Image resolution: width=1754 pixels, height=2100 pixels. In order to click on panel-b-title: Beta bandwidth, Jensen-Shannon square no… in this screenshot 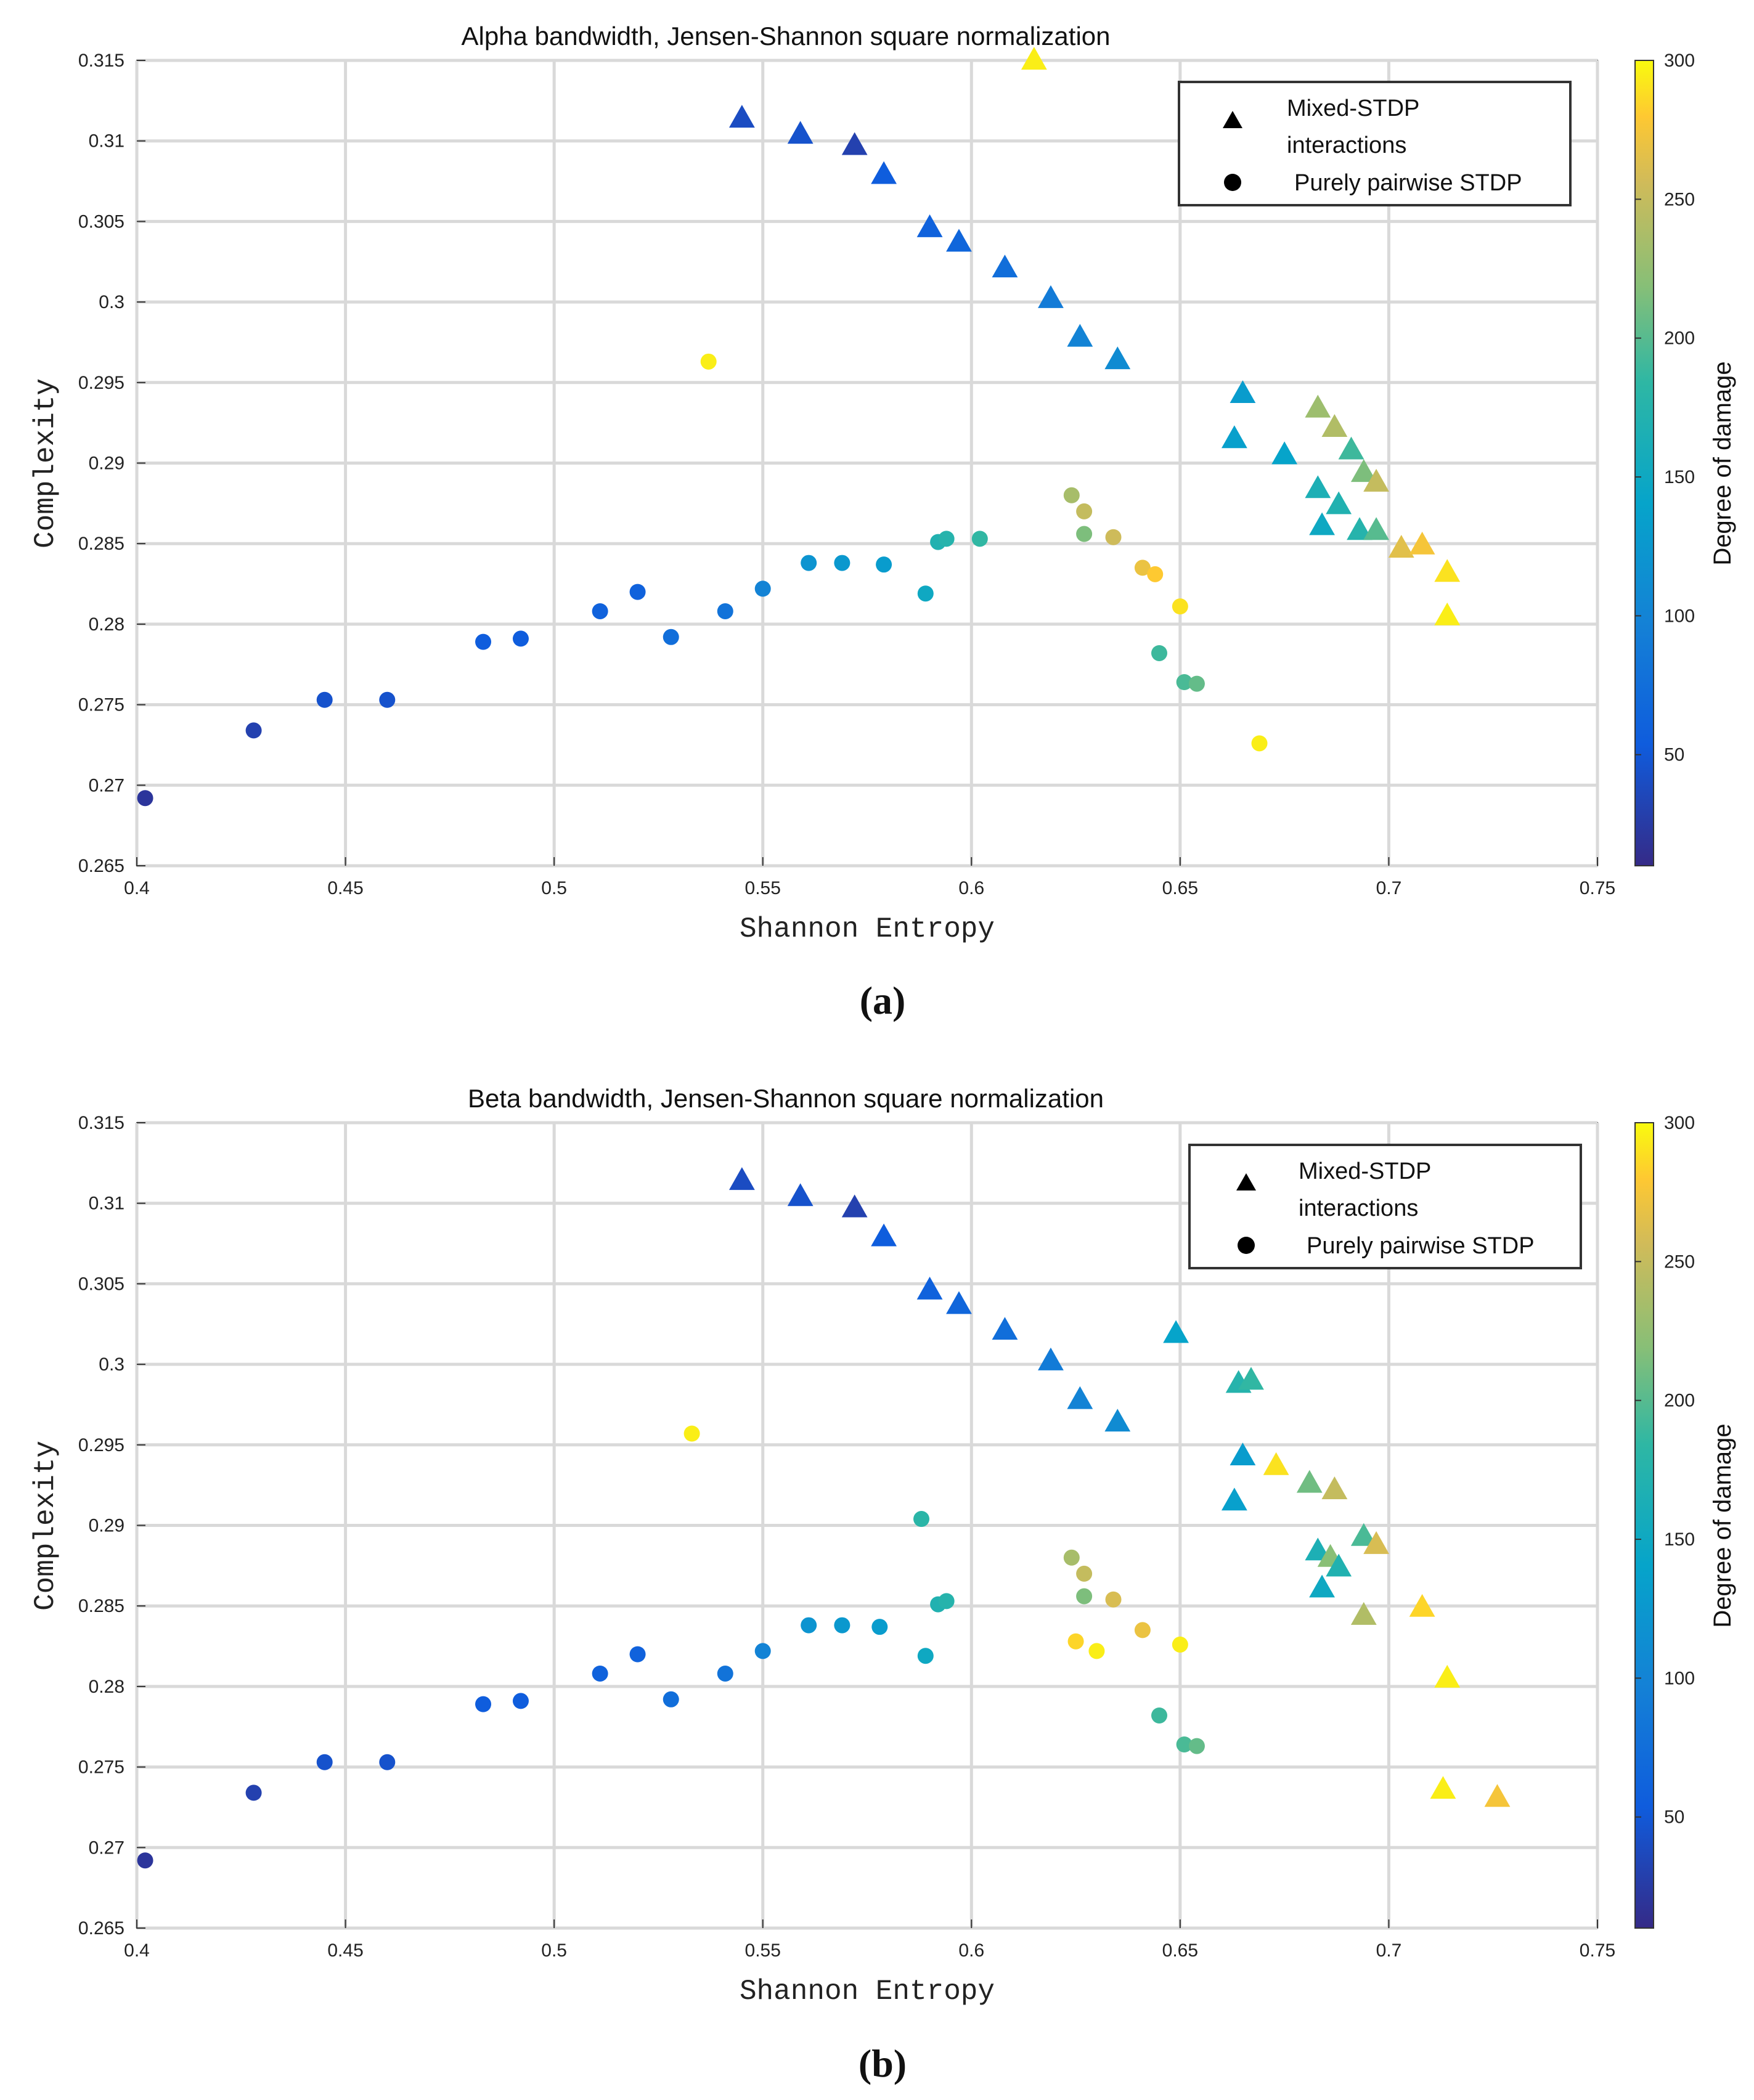, I will do `click(786, 1098)`.